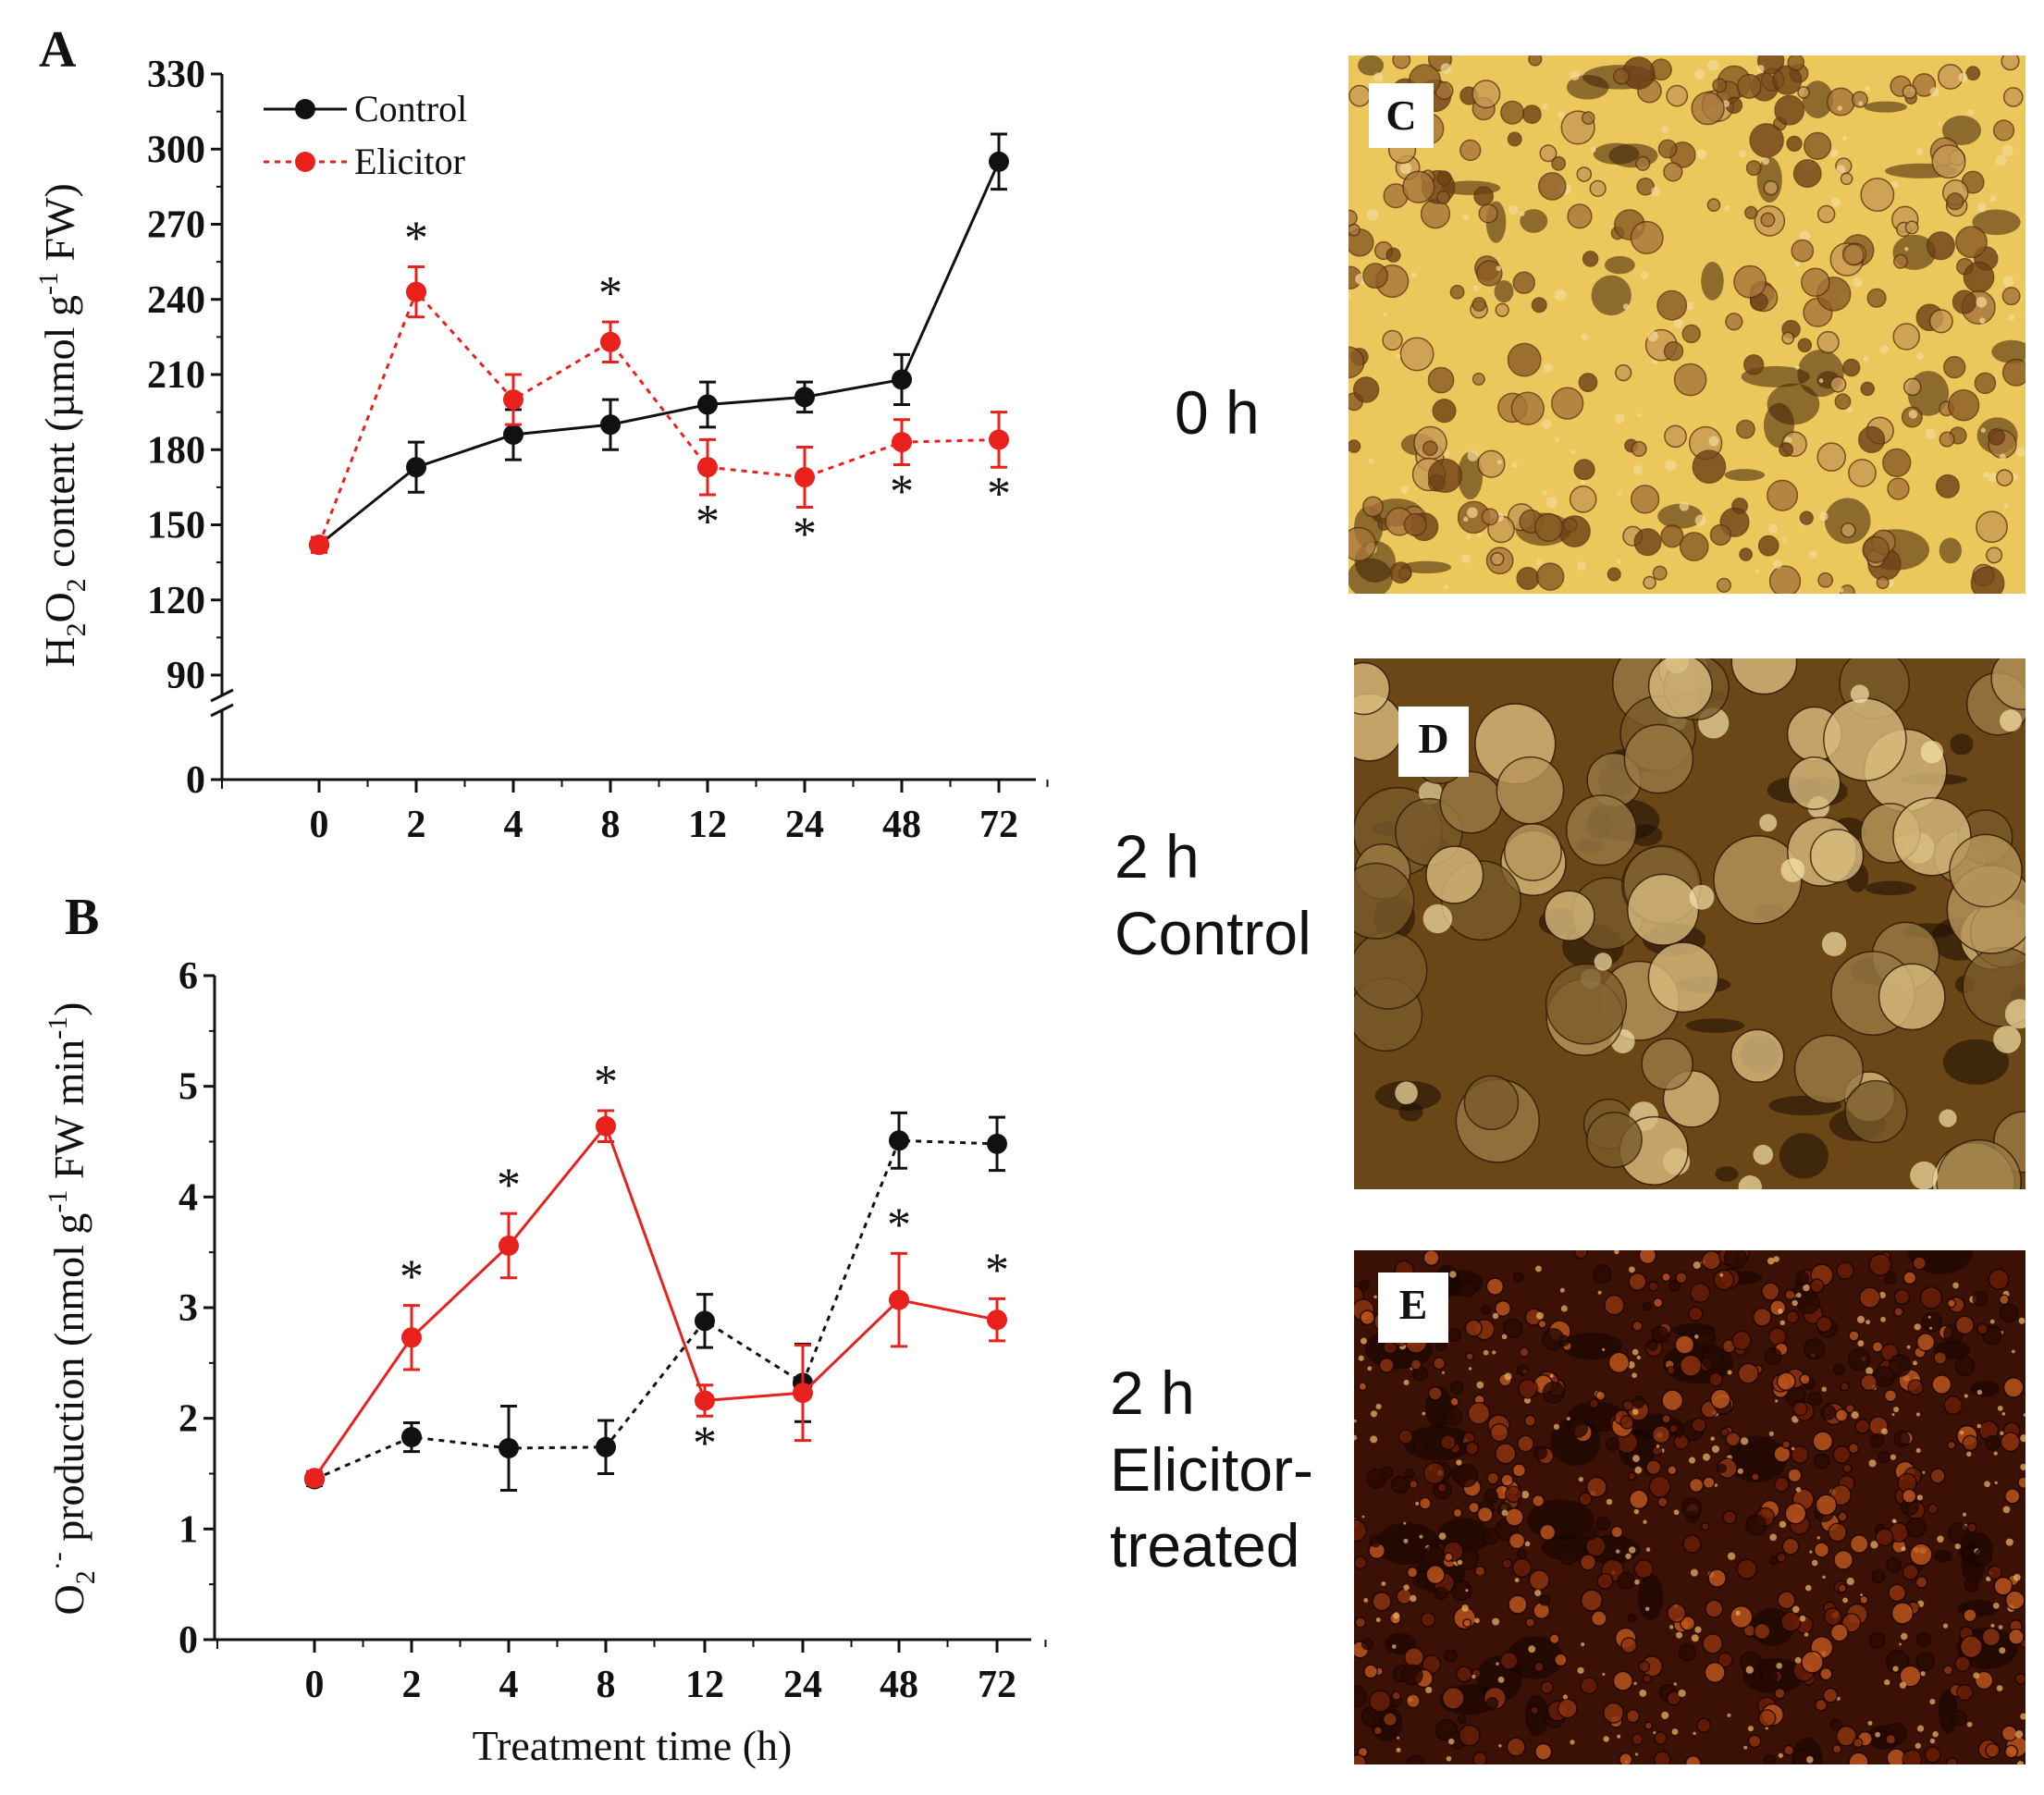 This screenshot has height=1795, width=2044. What do you see at coordinates (509, 1185) in the screenshot?
I see `significance-star: *` at bounding box center [509, 1185].